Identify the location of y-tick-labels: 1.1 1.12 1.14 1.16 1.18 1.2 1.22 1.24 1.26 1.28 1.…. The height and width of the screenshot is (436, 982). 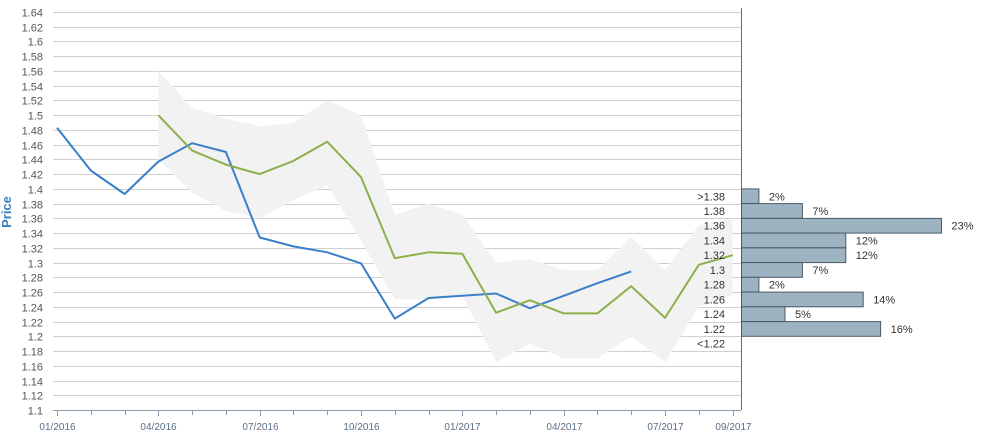
(32, 213).